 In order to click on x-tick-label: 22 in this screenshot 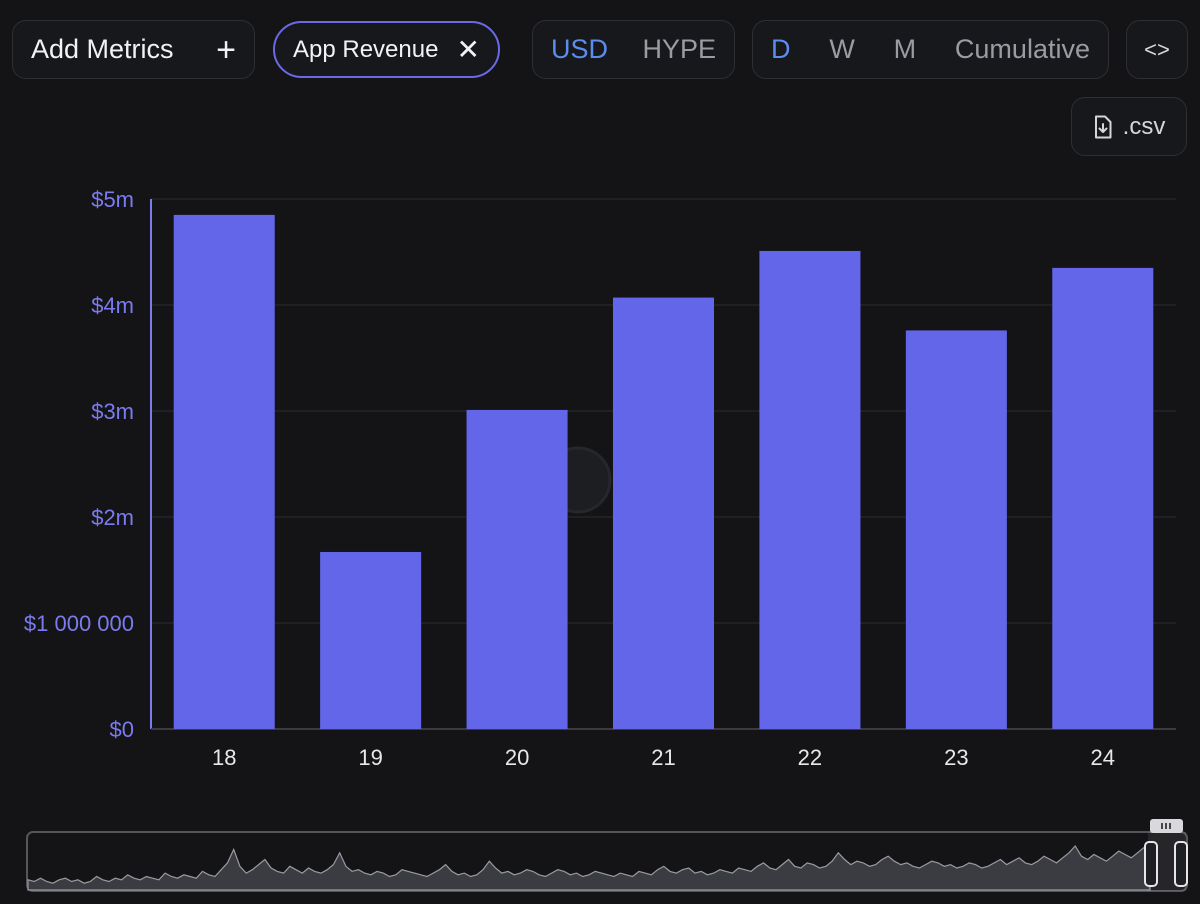, I will do `click(810, 757)`.